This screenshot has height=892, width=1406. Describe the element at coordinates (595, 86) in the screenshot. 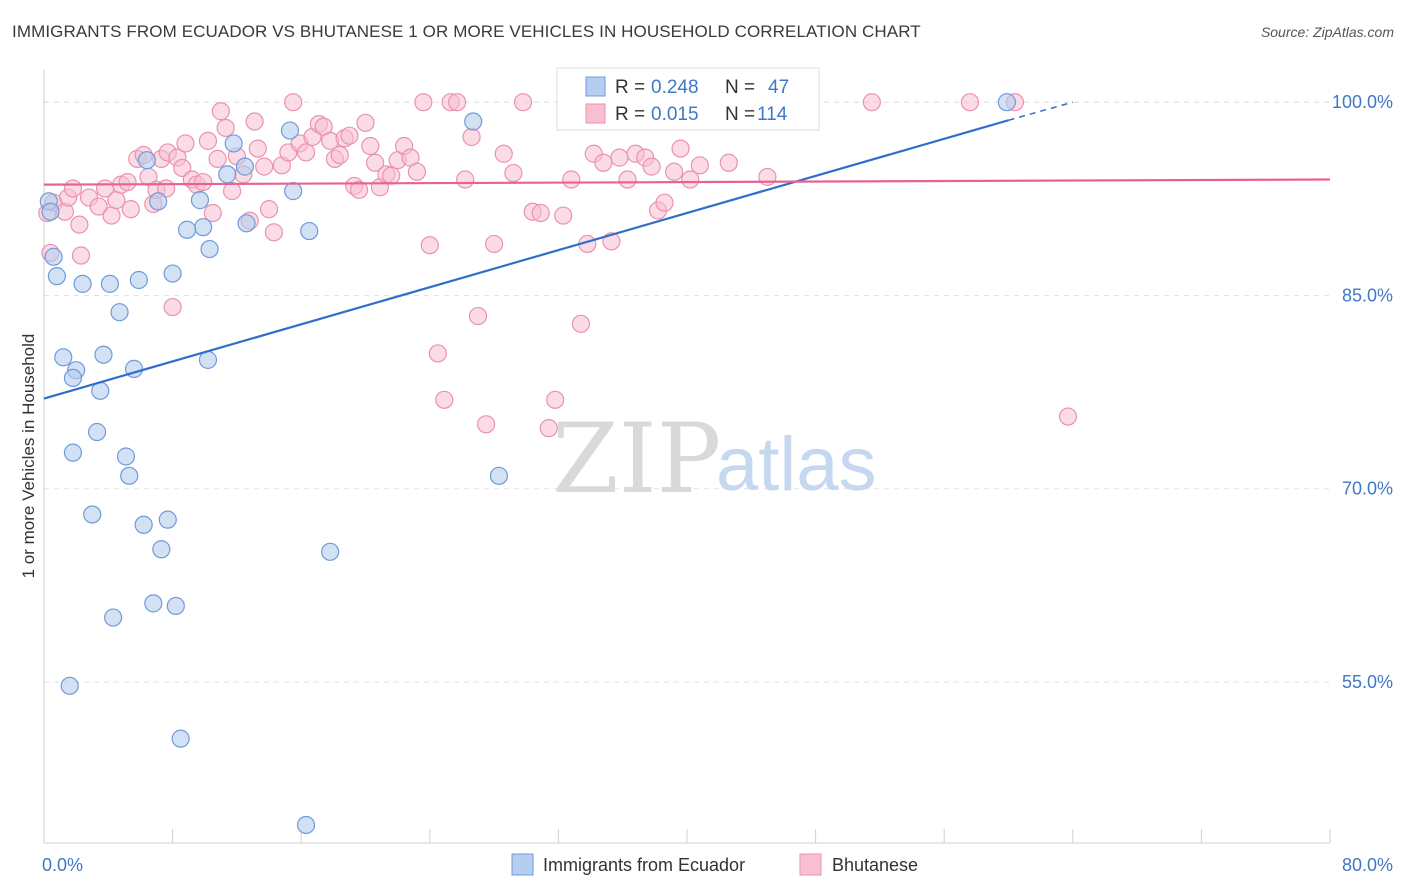

I see `stats-swatch-ecuador` at that location.